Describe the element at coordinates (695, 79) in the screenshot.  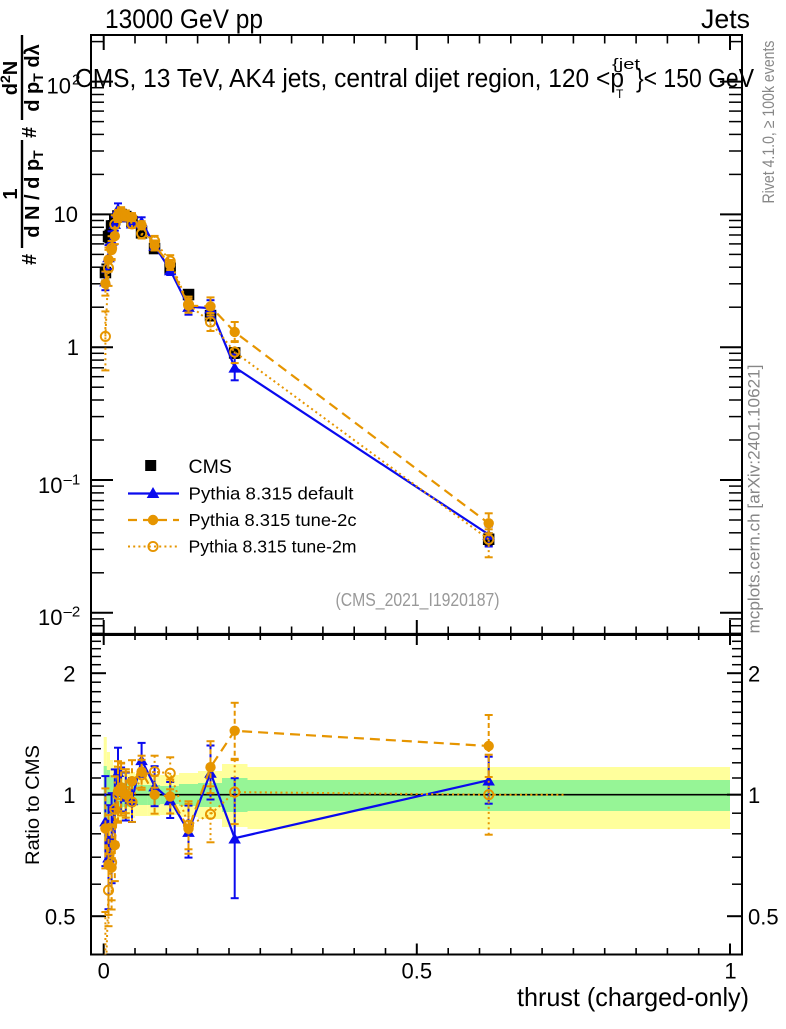
I see `svg-text: }< 150 GeV` at that location.